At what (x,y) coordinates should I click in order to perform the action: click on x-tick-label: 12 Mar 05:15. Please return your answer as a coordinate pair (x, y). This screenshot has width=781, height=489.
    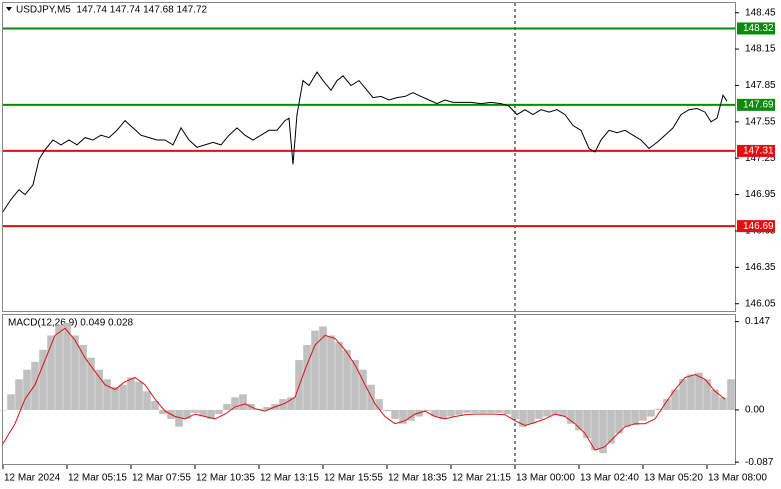
    Looking at the image, I should click on (97, 478).